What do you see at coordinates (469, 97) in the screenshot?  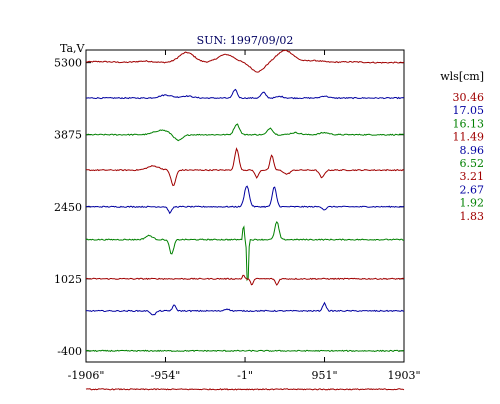 I see `legend-entry: 30.46` at bounding box center [469, 97].